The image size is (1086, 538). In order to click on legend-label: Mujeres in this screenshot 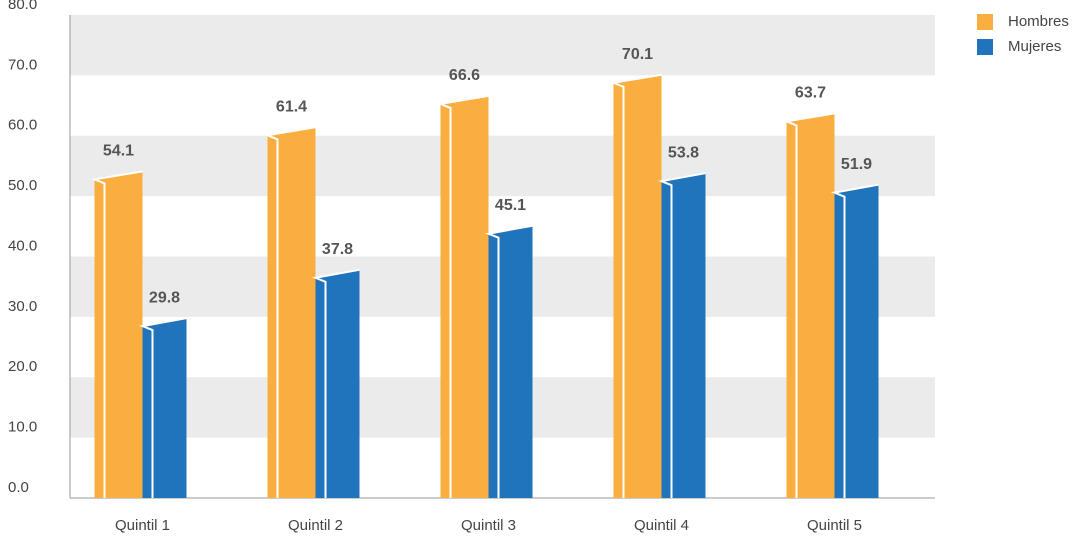, I will do `click(1034, 46)`.